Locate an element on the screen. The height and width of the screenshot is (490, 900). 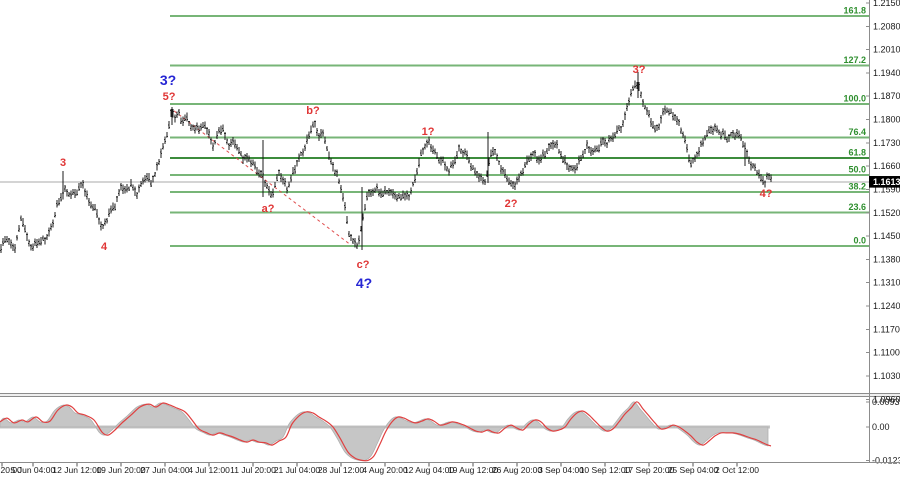
price-axis-label: 1.1800 is located at coordinates (886, 120).